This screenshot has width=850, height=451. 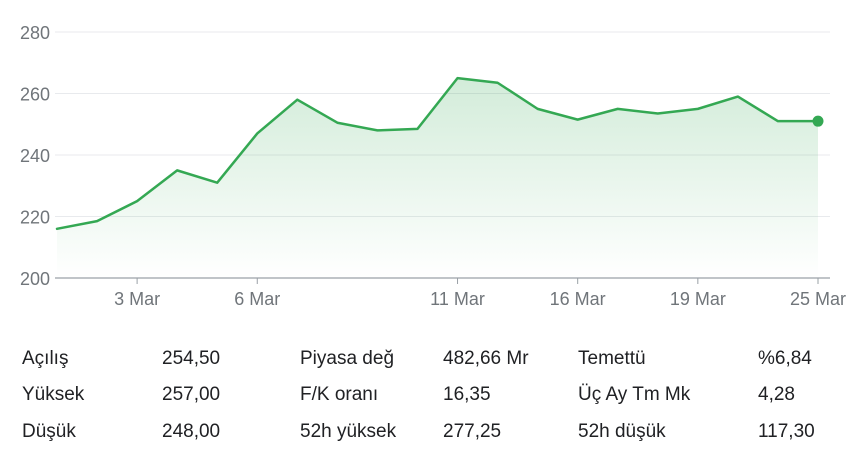 I want to click on stat-label-52w-low: 52h düşük, so click(x=622, y=431).